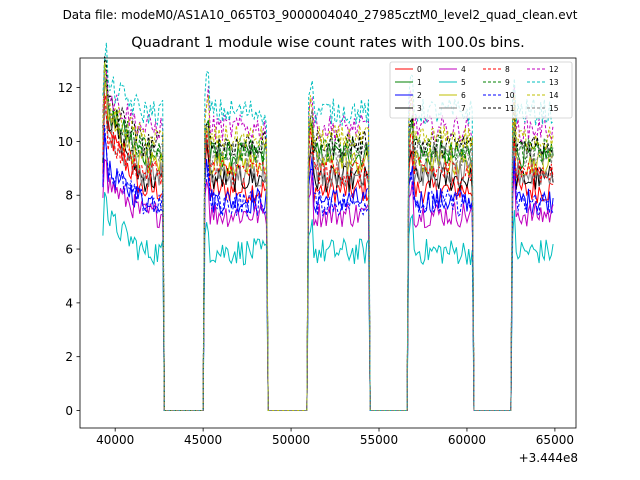 This screenshot has height=480, width=640. I want to click on legend-label-5: 5, so click(463, 82).